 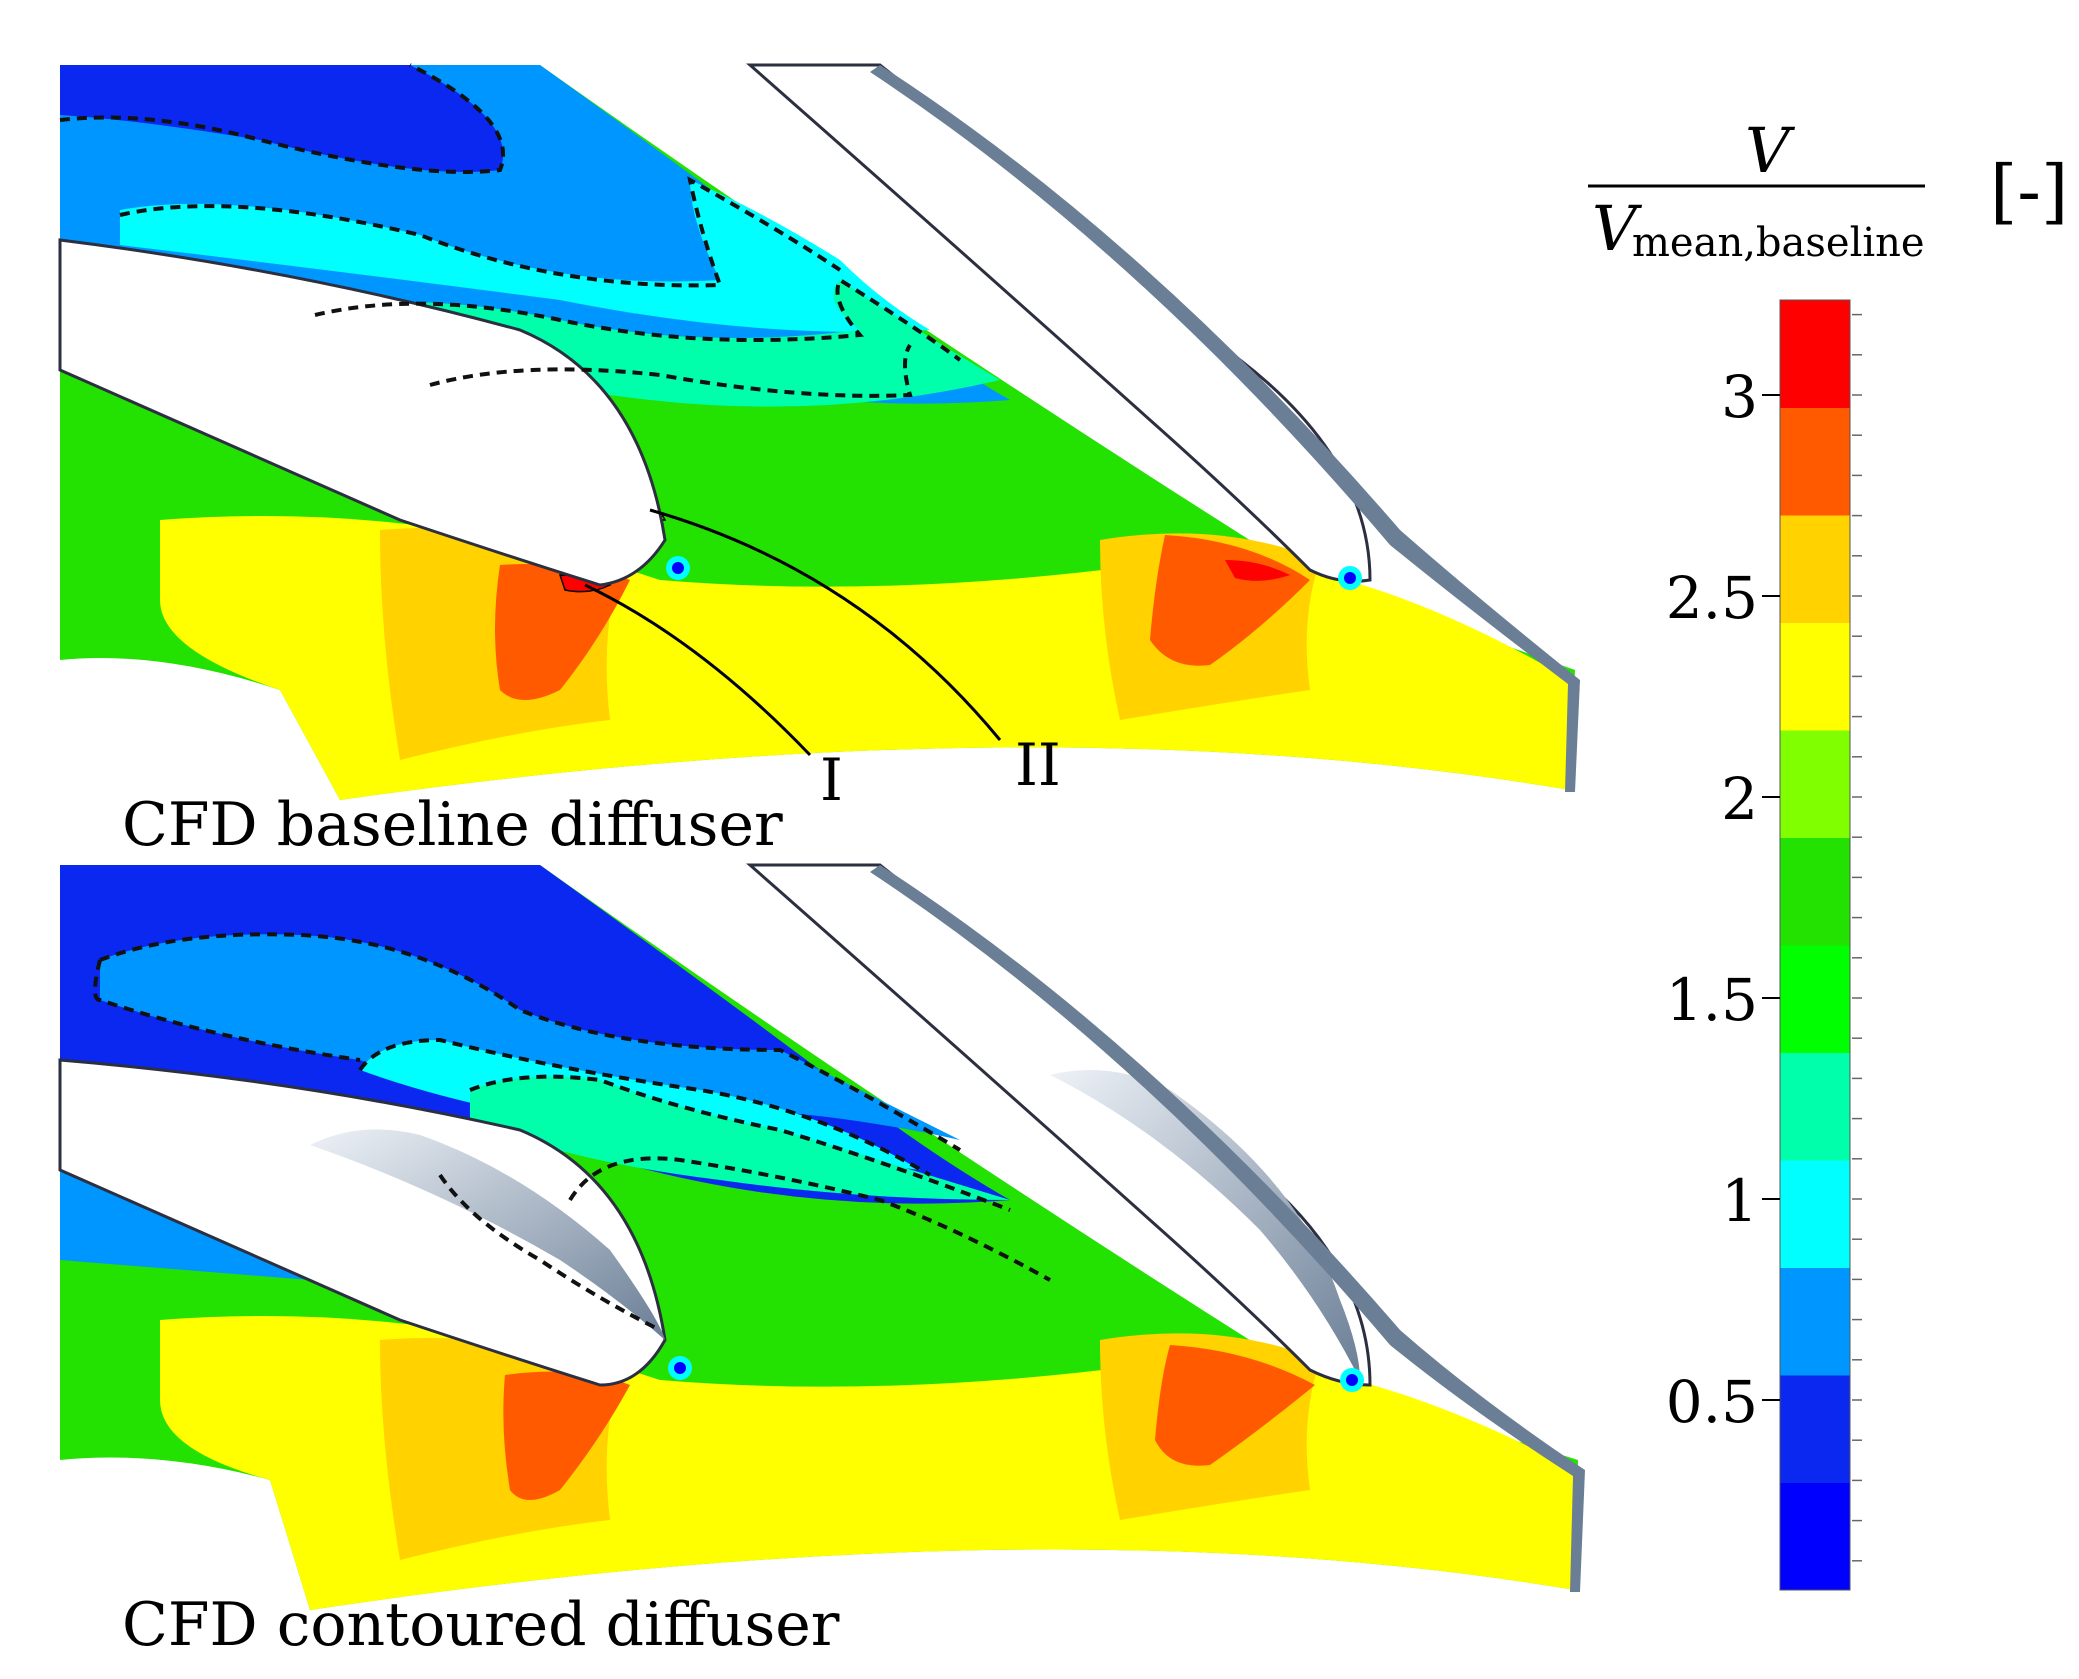 What do you see at coordinates (452, 825) in the screenshot?
I see `panel-caption-baseline: CFD baseline diffuser` at bounding box center [452, 825].